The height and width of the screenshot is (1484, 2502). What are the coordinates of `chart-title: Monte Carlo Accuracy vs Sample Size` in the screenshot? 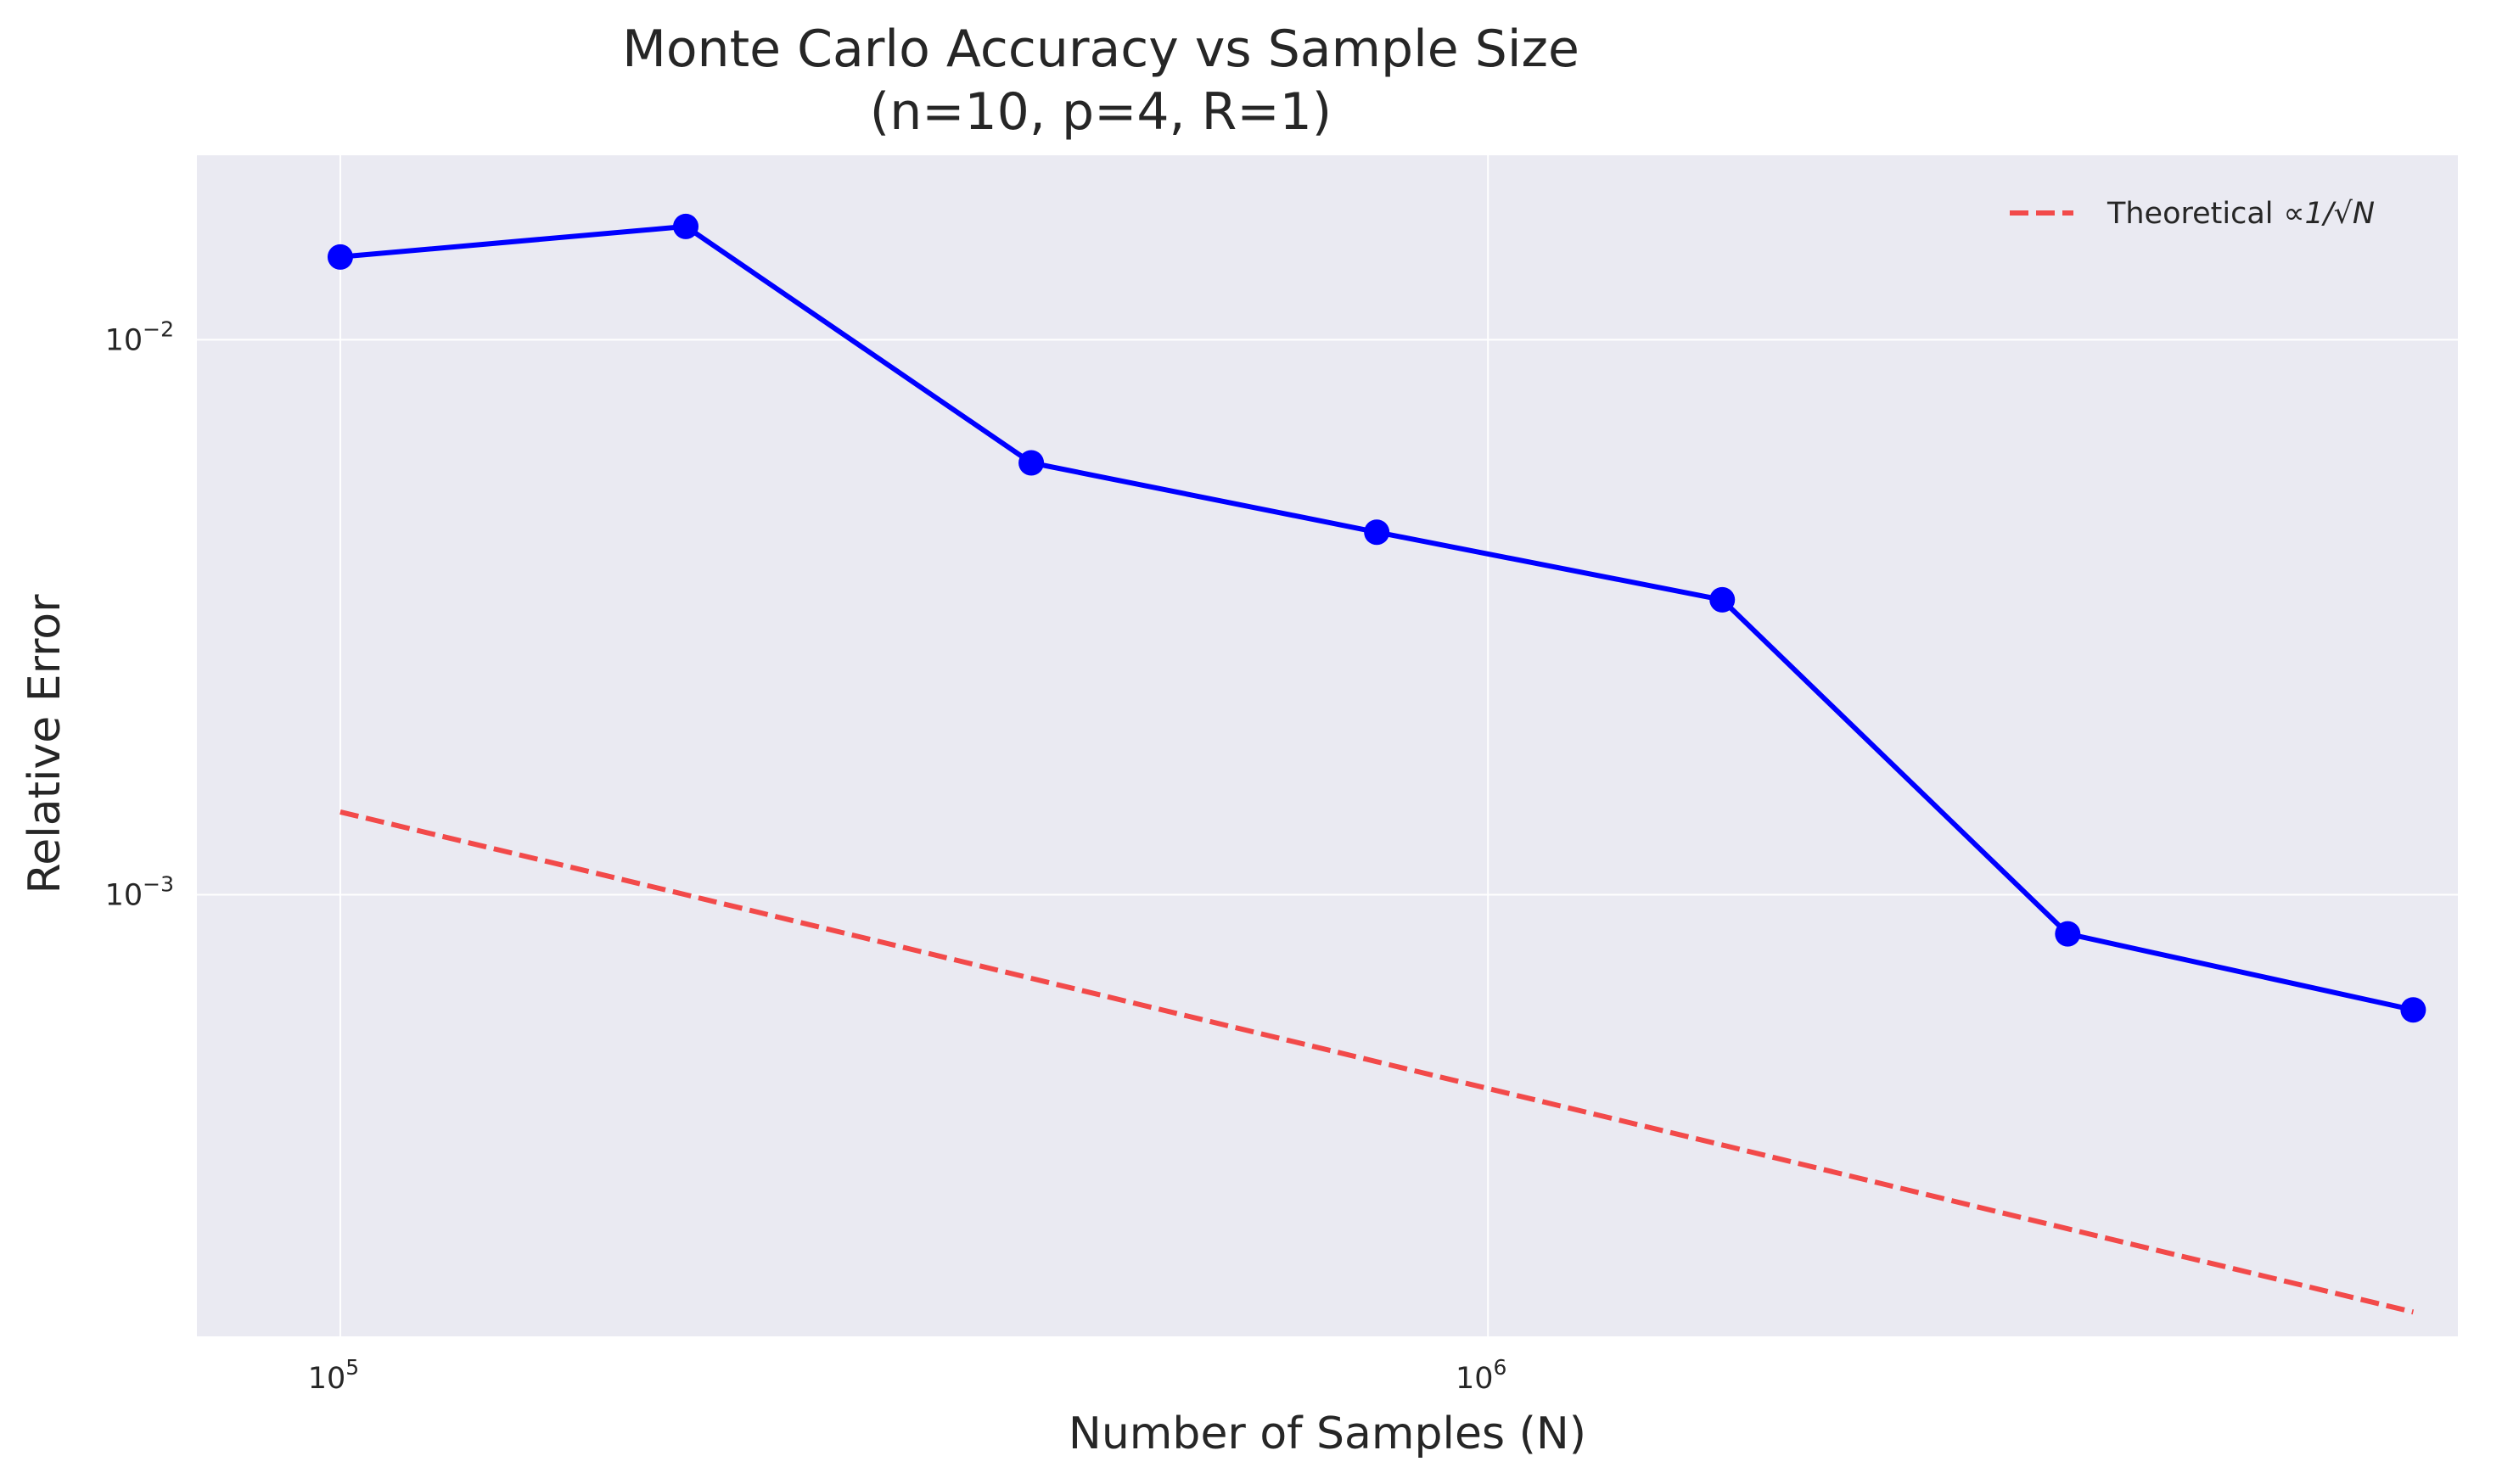 It's located at (1100, 49).